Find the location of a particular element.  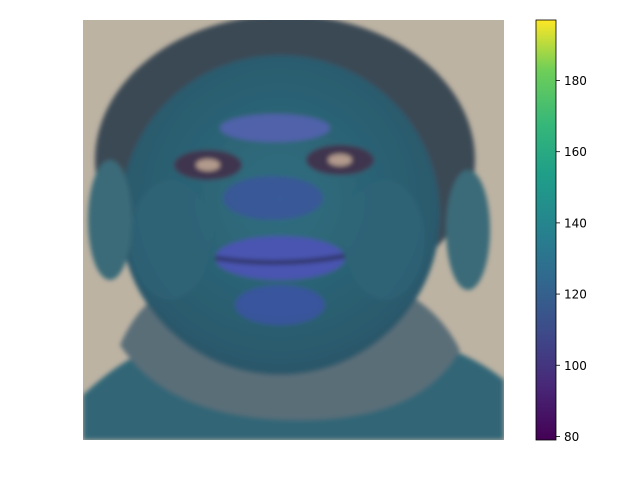

colorbar-tick-label: 120 is located at coordinates (575, 295).